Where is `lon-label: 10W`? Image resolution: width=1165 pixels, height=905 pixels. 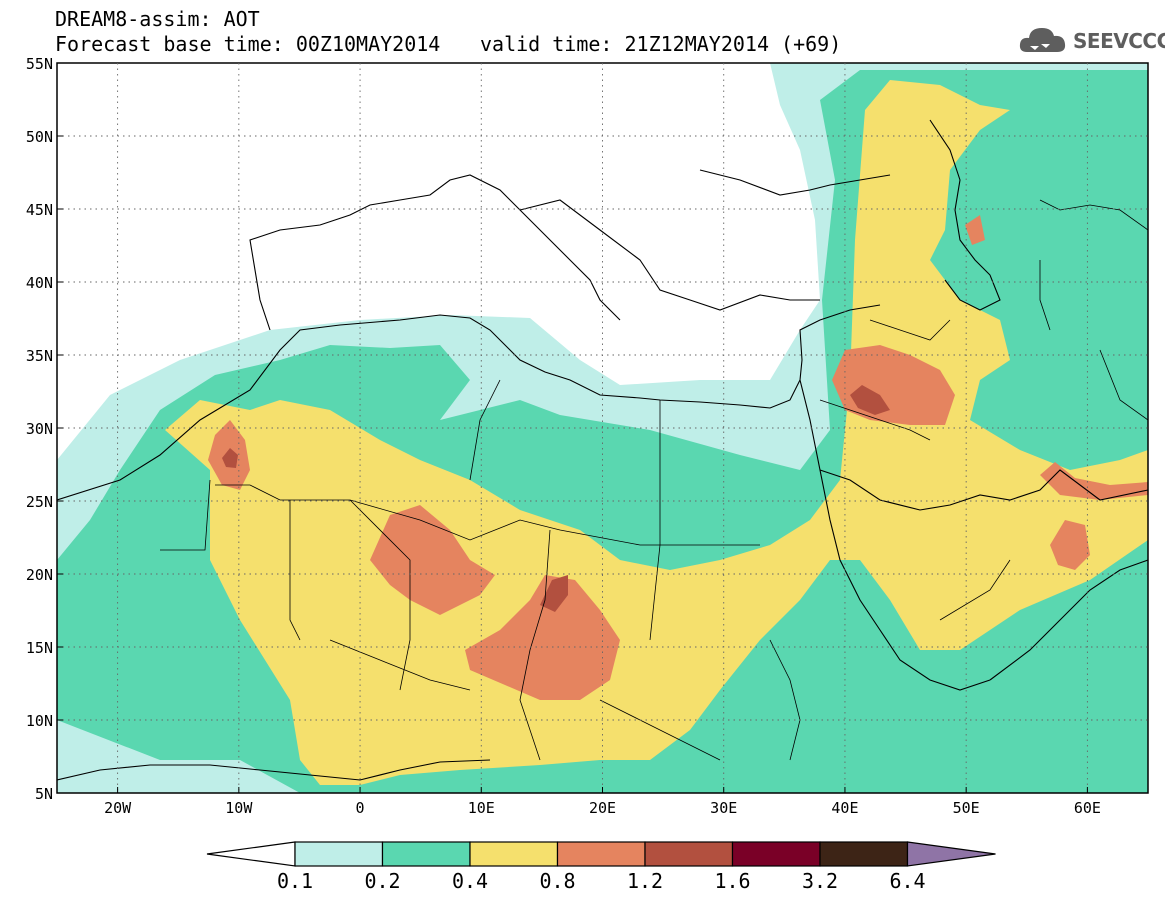
lon-label: 10W is located at coordinates (239, 808).